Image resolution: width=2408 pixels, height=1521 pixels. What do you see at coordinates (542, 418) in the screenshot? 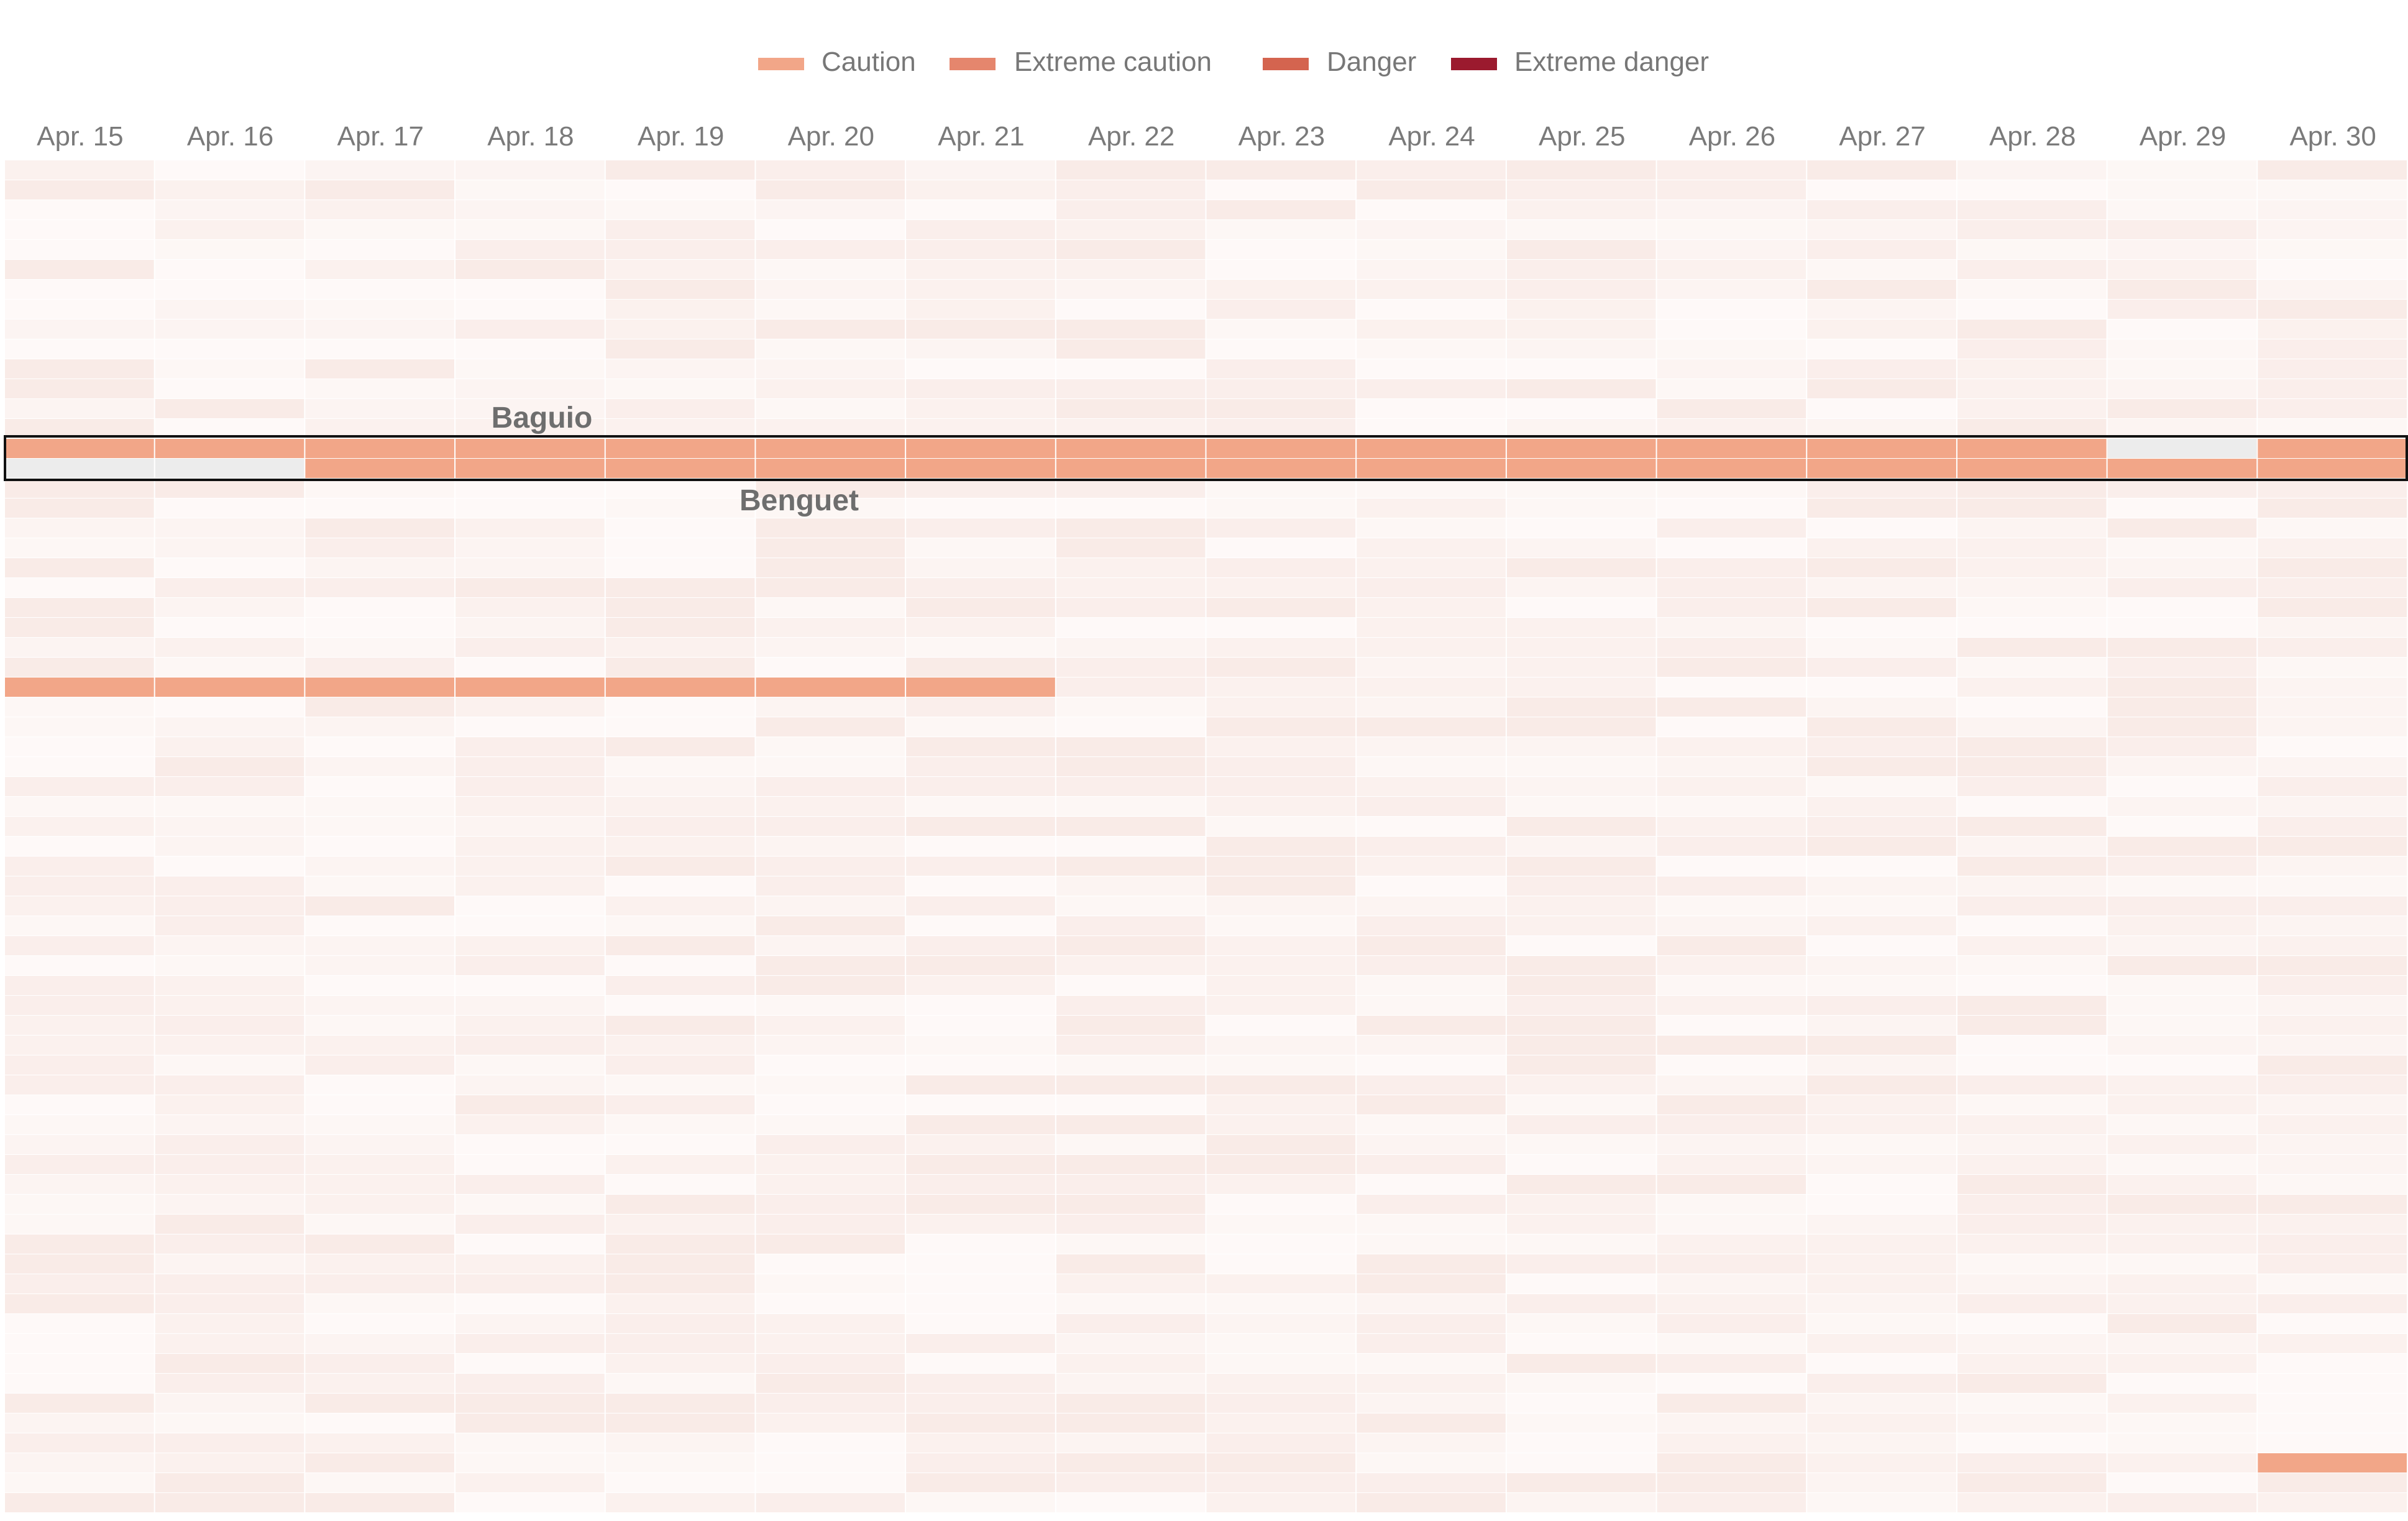
I see `annotation-baguio: Baguio` at bounding box center [542, 418].